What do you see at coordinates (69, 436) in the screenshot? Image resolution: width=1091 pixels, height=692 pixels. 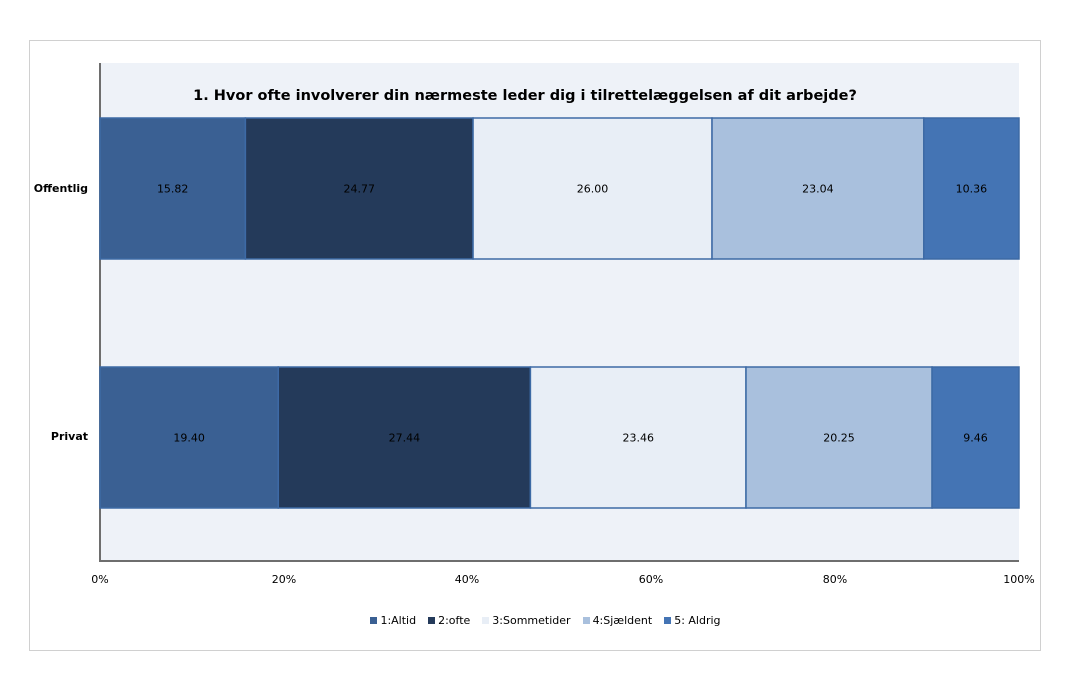 I see `category-label-privat: Privat` at bounding box center [69, 436].